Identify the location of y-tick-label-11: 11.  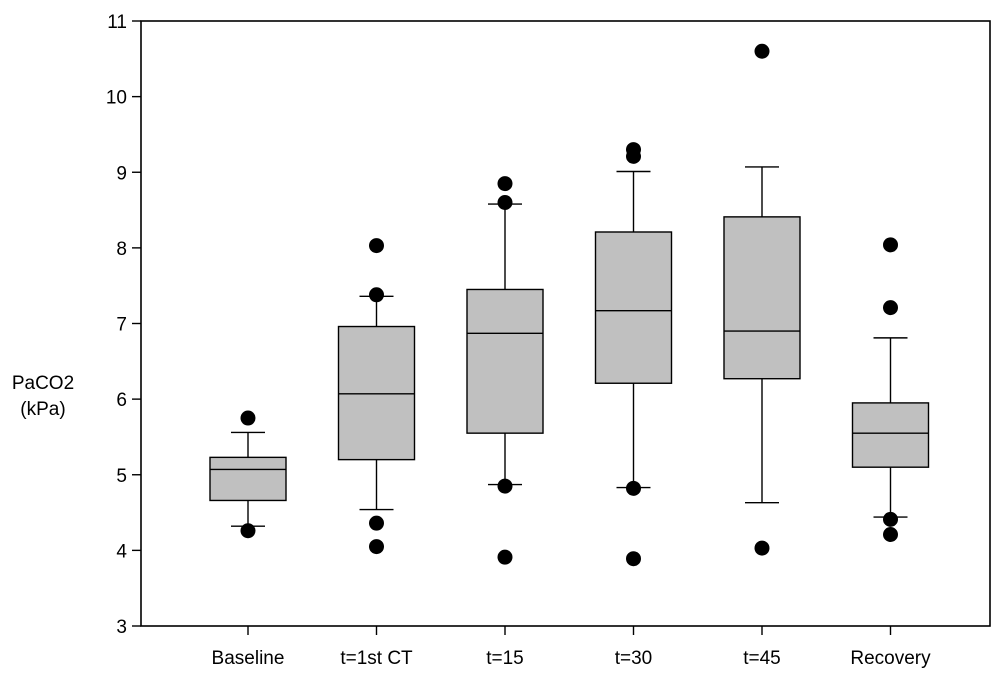
(117, 22).